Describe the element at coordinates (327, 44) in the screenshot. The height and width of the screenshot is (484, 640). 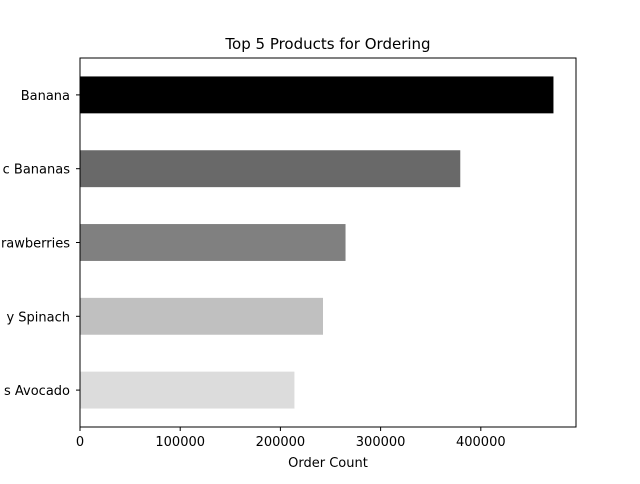
I see `chart-title: Top 5 Products for Ordering` at that location.